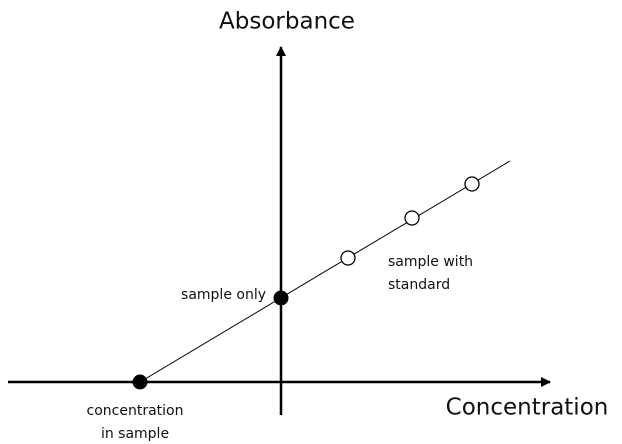 This screenshot has width=622, height=444. What do you see at coordinates (419, 285) in the screenshot?
I see `annotation: standard` at bounding box center [419, 285].